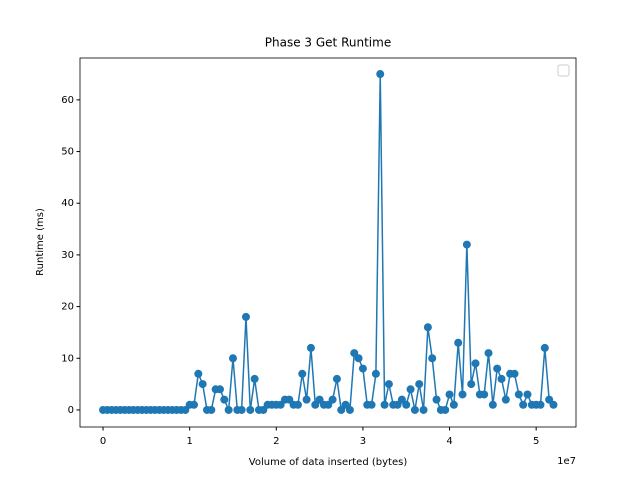  I want to click on x-offset-label: 1e7, so click(566, 461).